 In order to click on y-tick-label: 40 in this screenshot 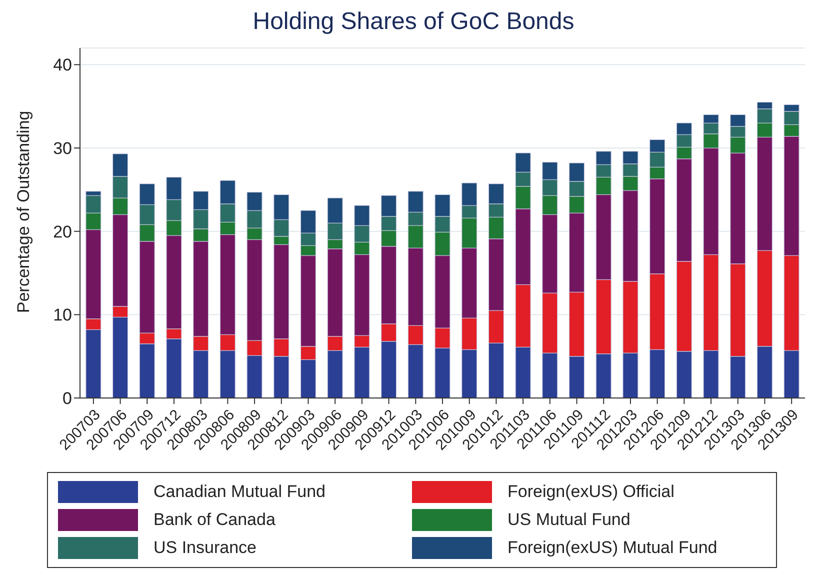, I will do `click(62, 65)`.